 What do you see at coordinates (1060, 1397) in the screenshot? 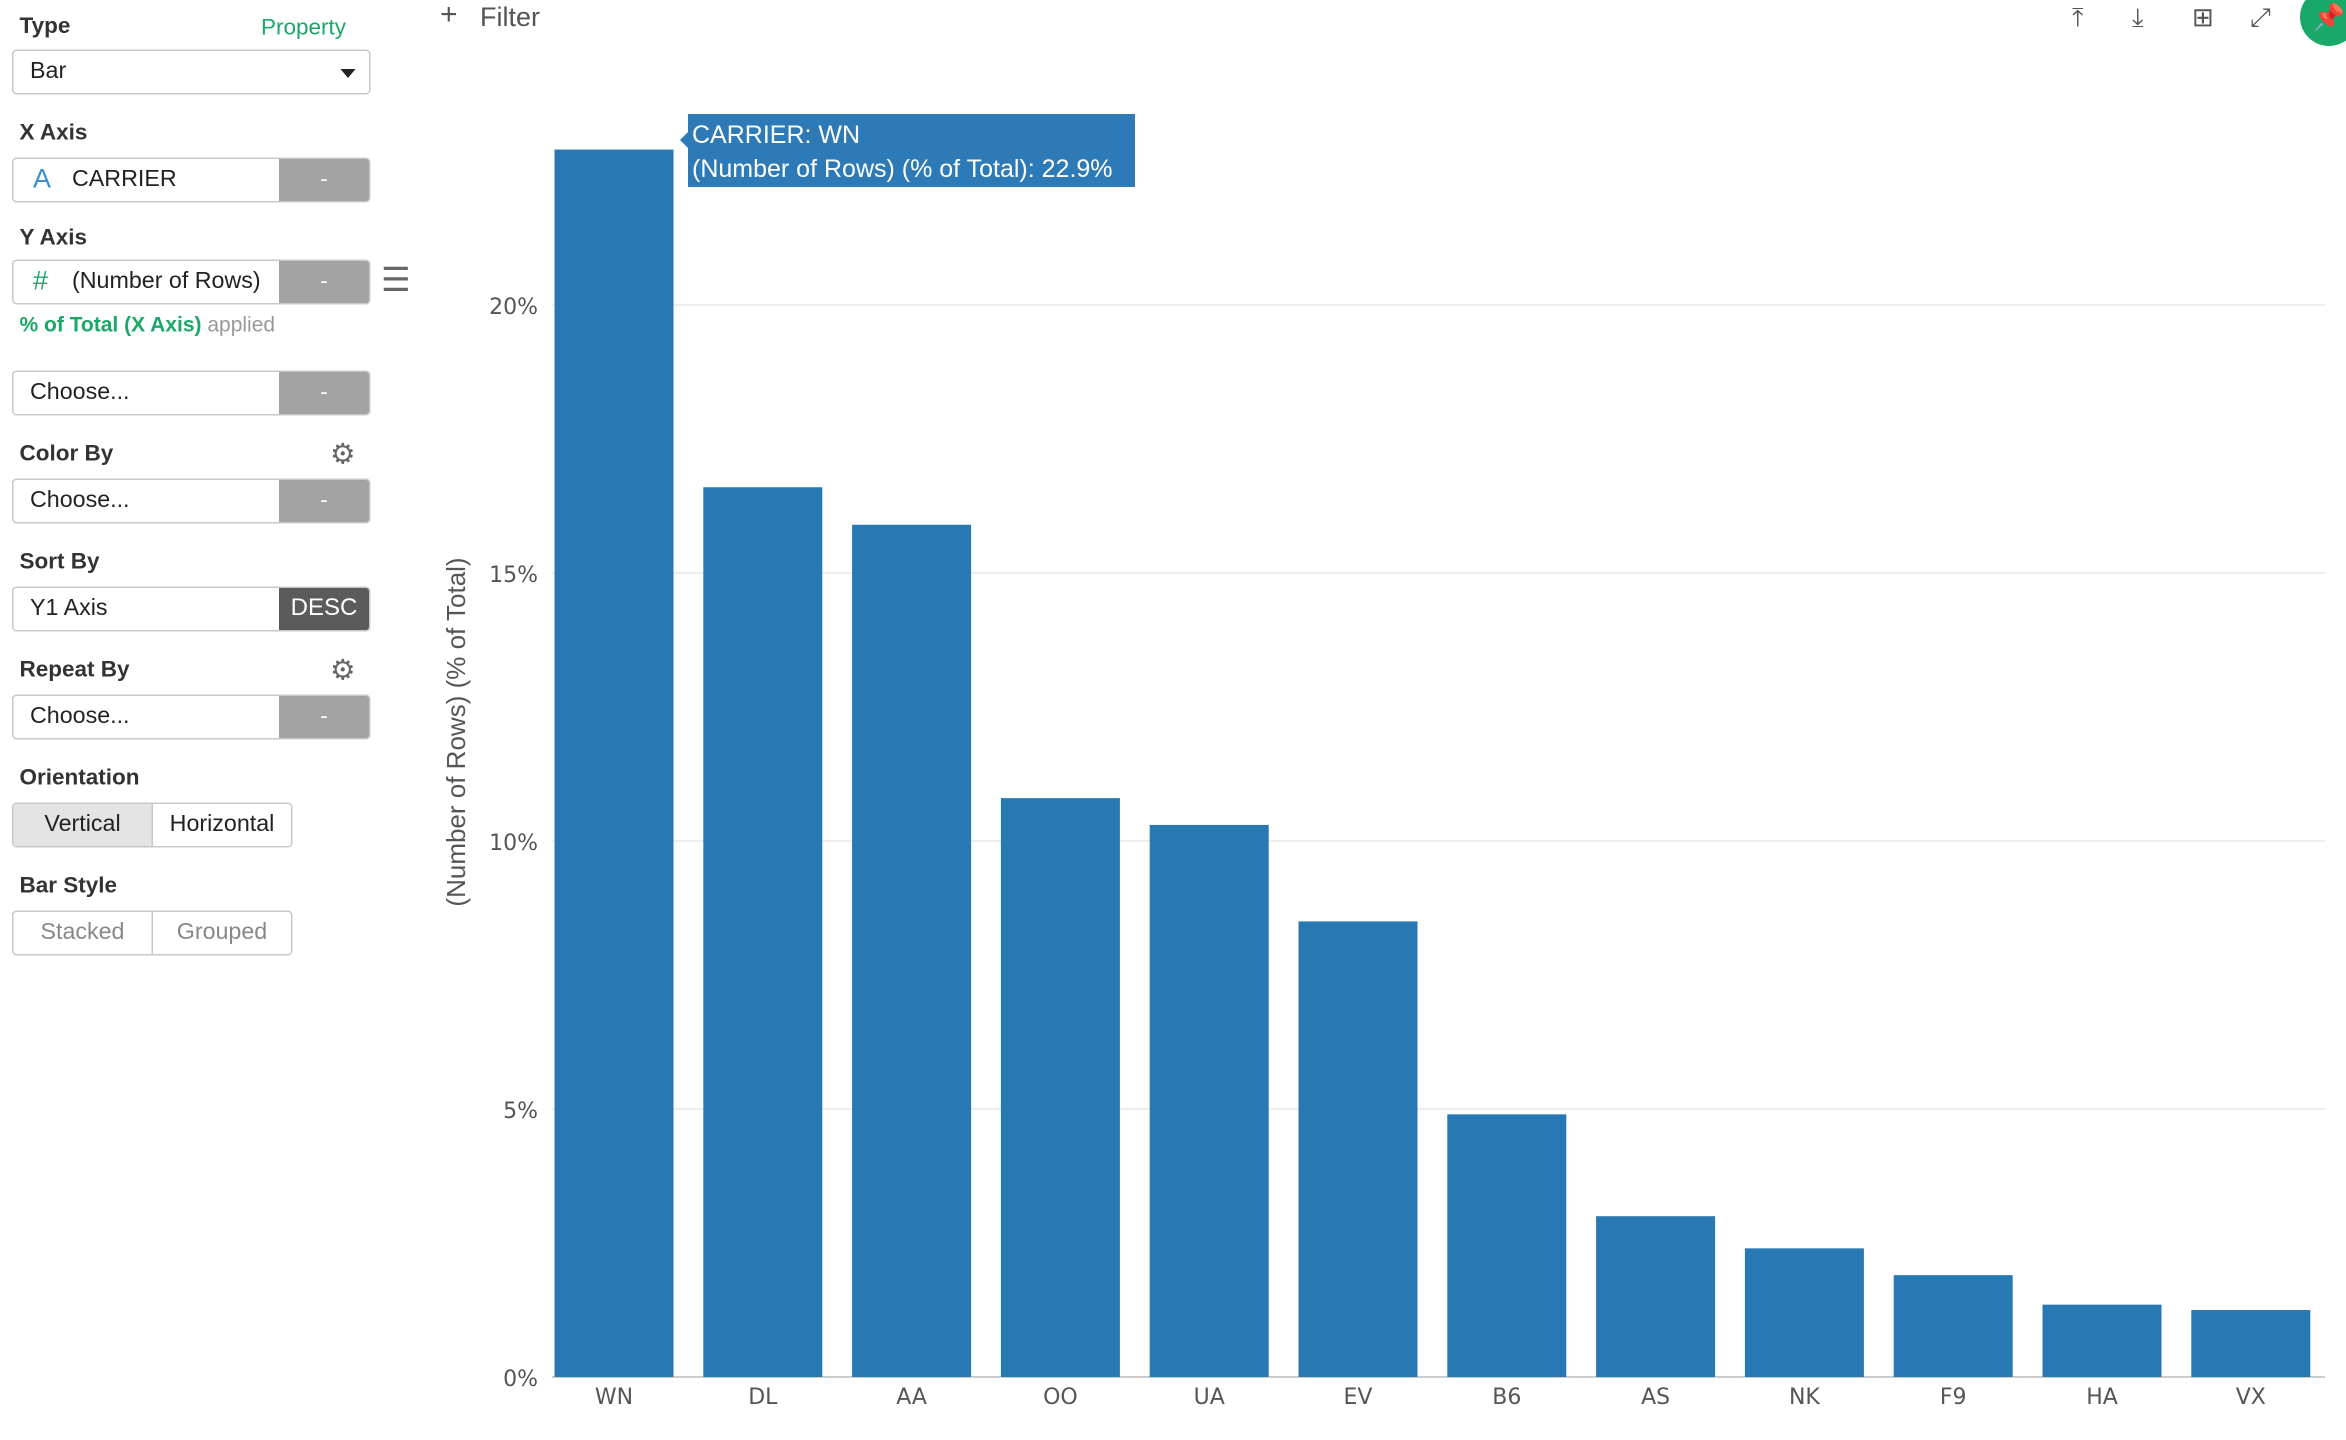
I see `x-tick-label: OO` at bounding box center [1060, 1397].